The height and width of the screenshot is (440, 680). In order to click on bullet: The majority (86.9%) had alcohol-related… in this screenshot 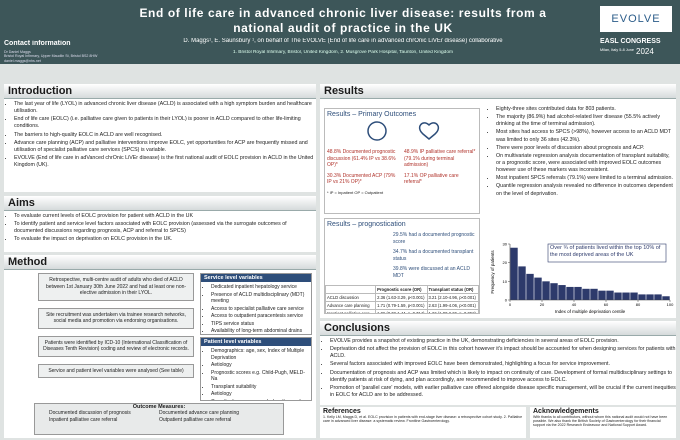, I will do `click(585, 121)`.